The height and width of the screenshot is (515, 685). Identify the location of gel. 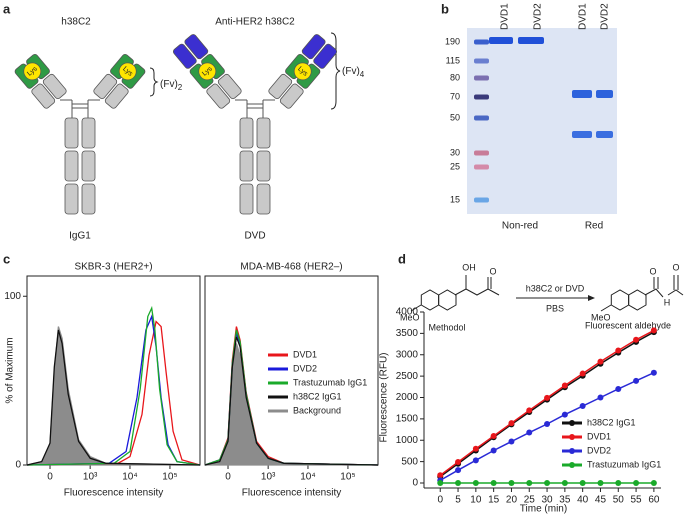
(542, 121).